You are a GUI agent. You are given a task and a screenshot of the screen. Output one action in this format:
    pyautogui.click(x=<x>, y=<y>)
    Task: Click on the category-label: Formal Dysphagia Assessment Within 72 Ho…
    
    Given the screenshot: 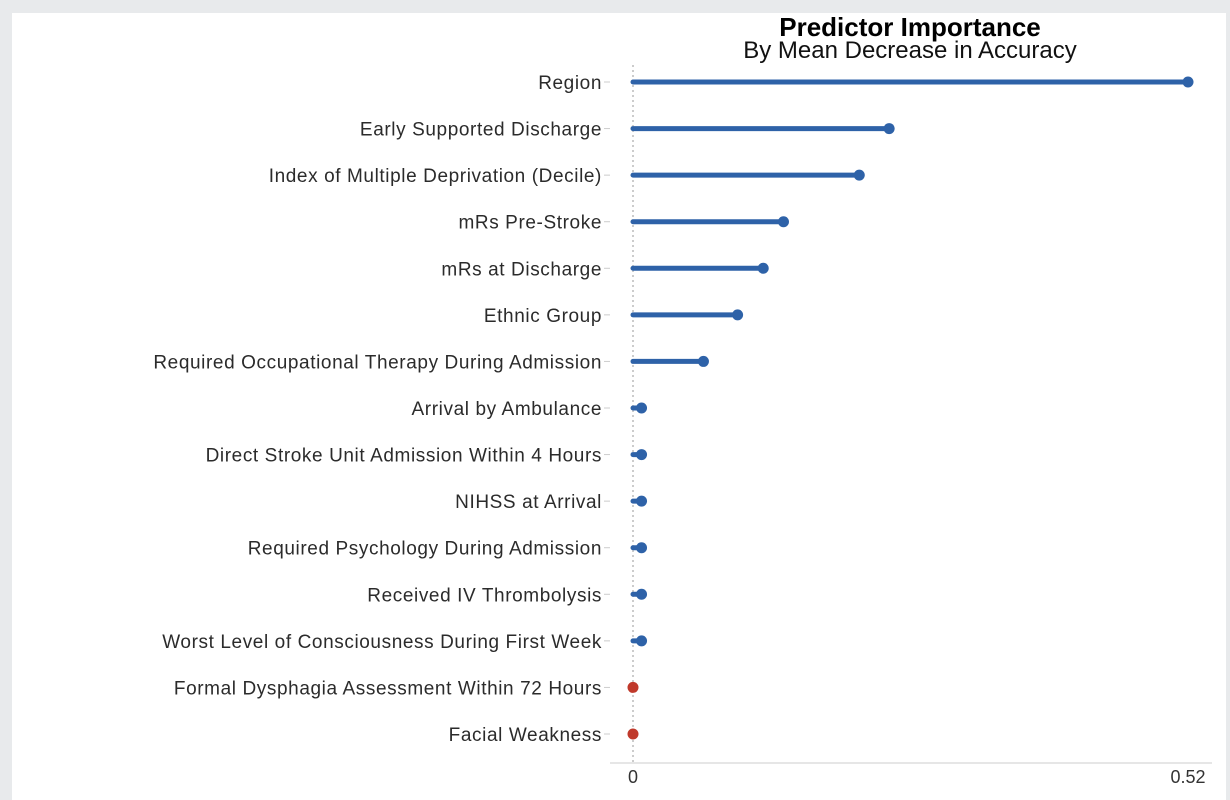 What is the action you would take?
    pyautogui.click(x=388, y=688)
    